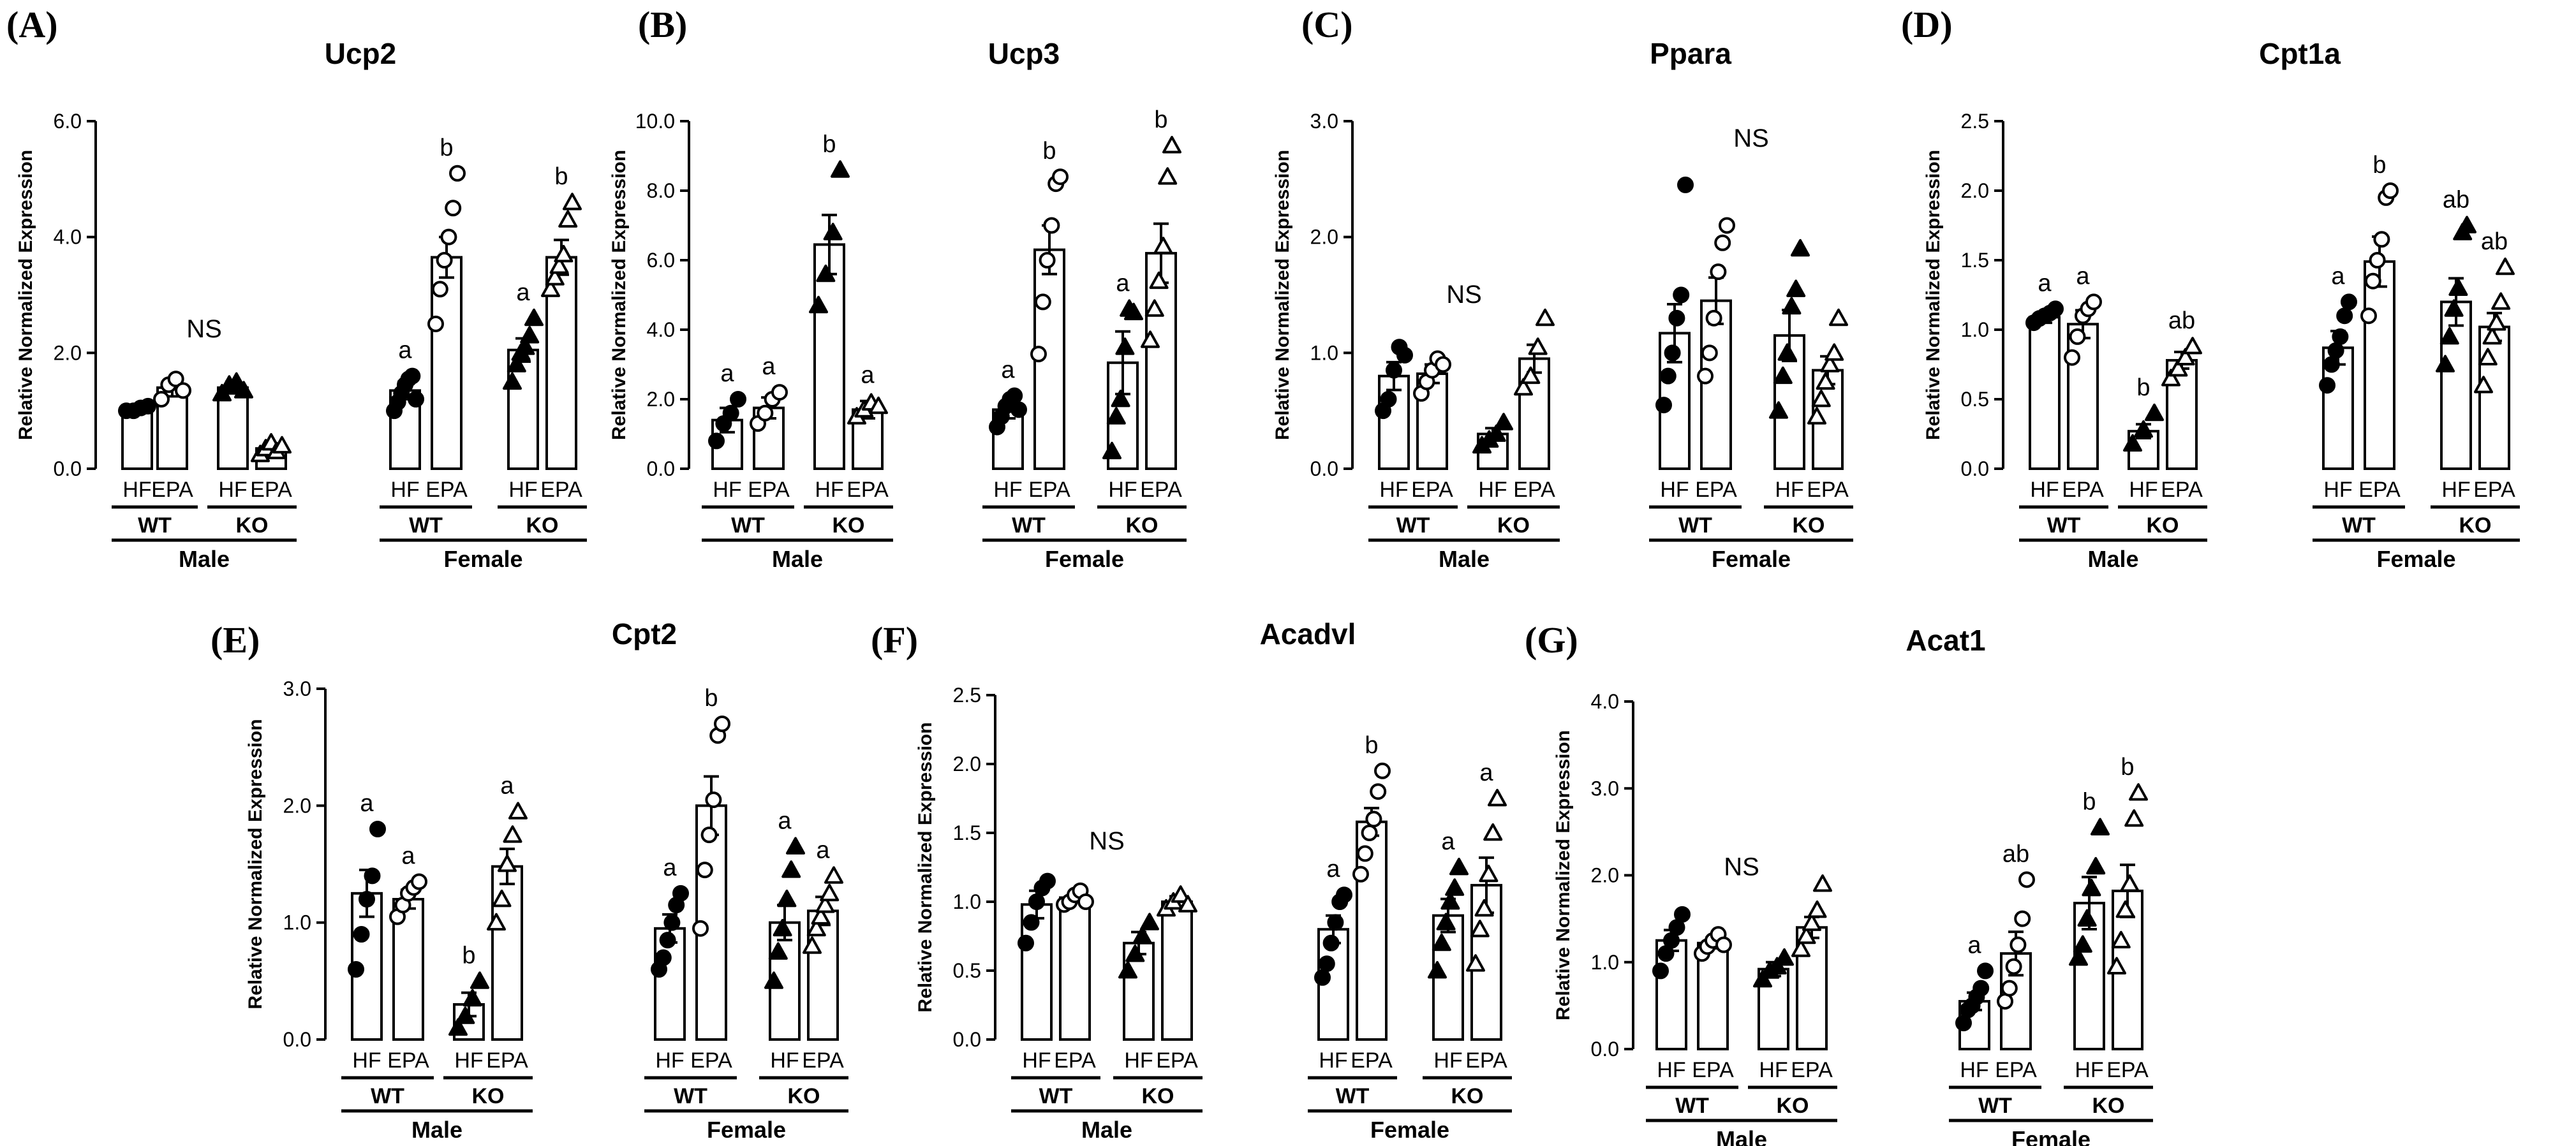 Image resolution: width=2576 pixels, height=1146 pixels. Describe the element at coordinates (2494, 241) in the screenshot. I see `significance-label: ab` at that location.